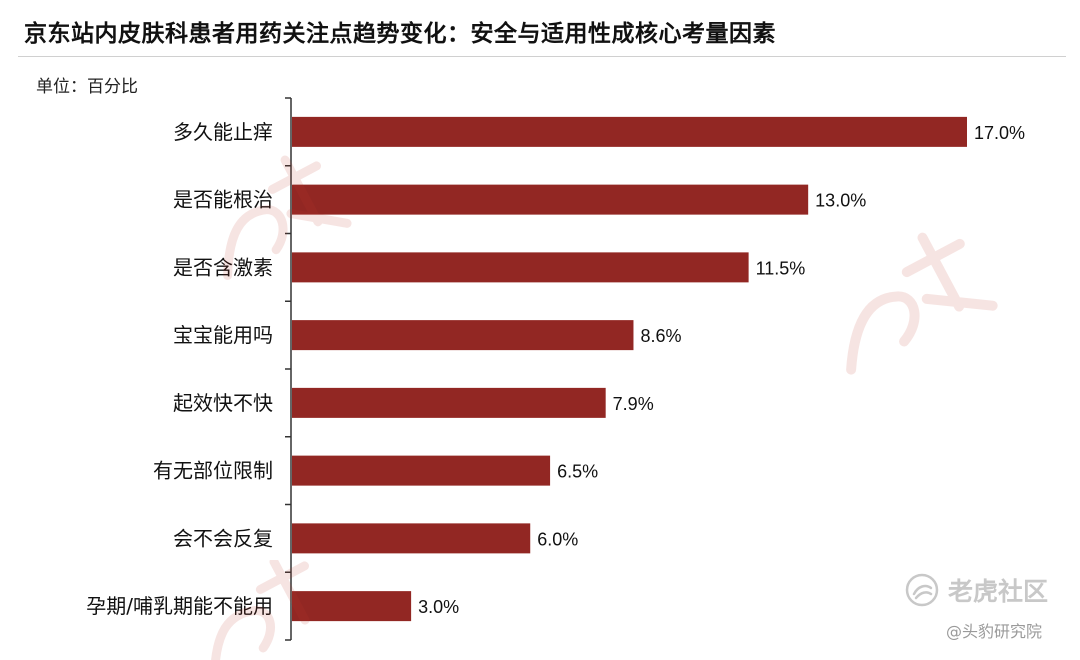 This screenshot has width=1080, height=660. I want to click on category-label: 有无部位限制, so click(213, 471).